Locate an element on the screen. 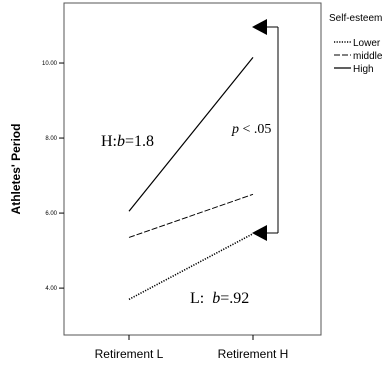 Image resolution: width=390 pixels, height=368 pixels. series-line-middle is located at coordinates (191, 215).